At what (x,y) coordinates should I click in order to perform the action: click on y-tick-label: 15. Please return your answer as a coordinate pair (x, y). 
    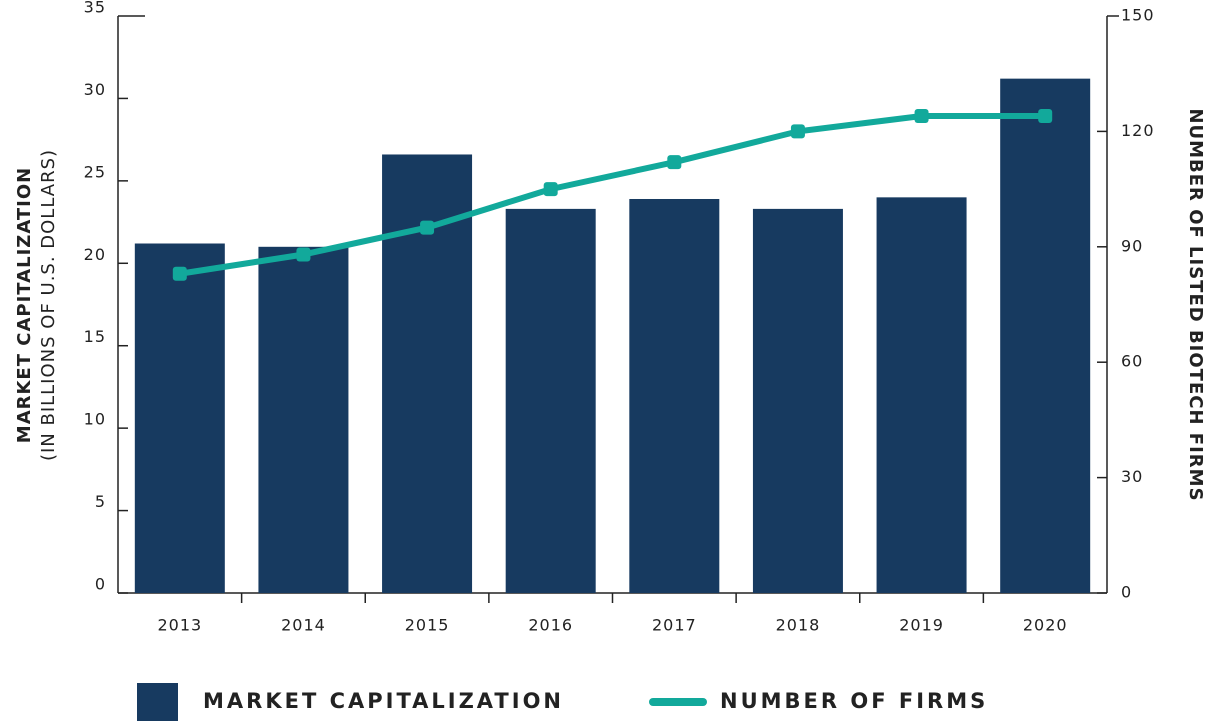
    Looking at the image, I should click on (95, 336).